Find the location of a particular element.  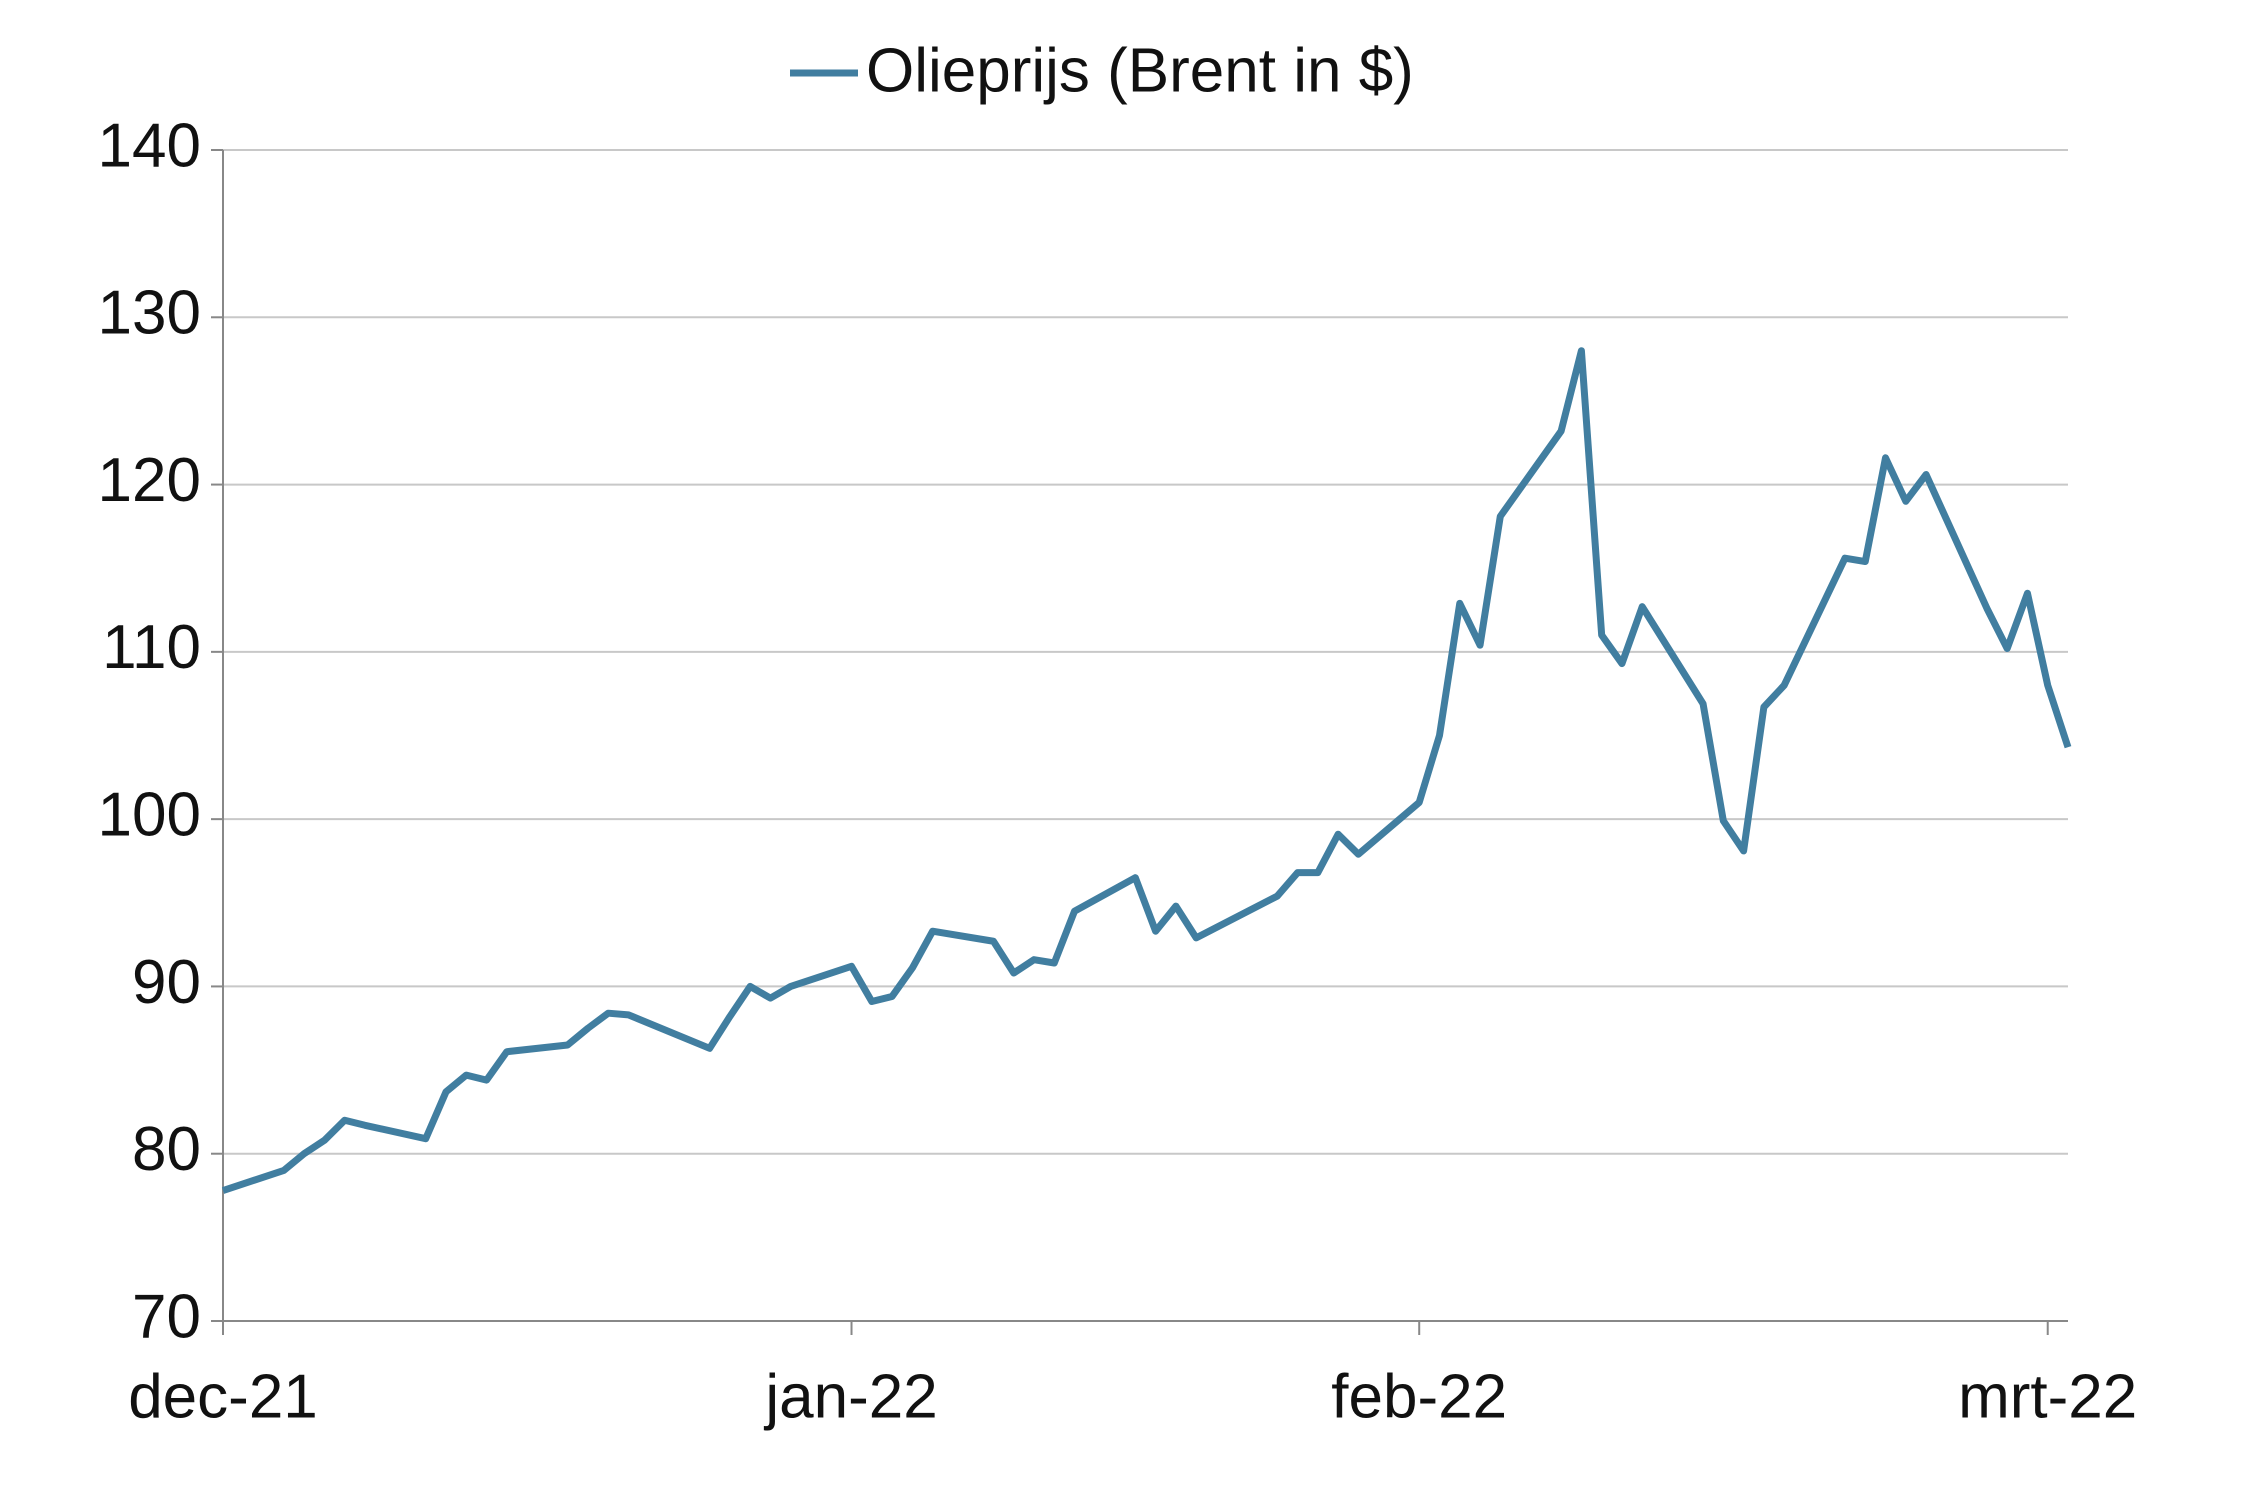

y-tick-label: 110 is located at coordinates (151, 647).